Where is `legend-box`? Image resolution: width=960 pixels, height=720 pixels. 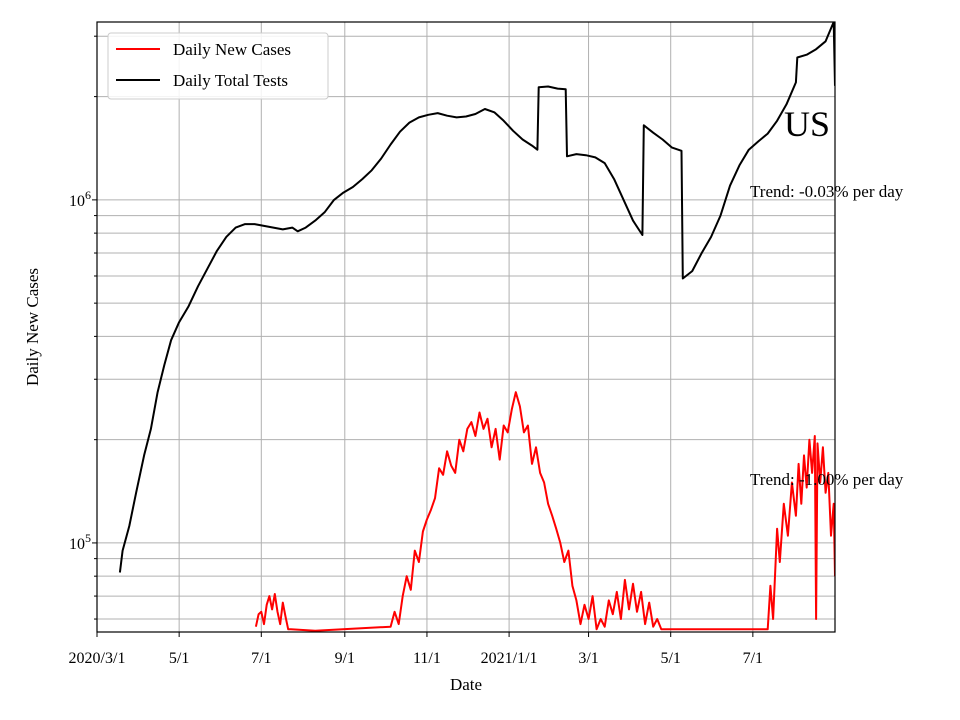
legend-box is located at coordinates (218, 66).